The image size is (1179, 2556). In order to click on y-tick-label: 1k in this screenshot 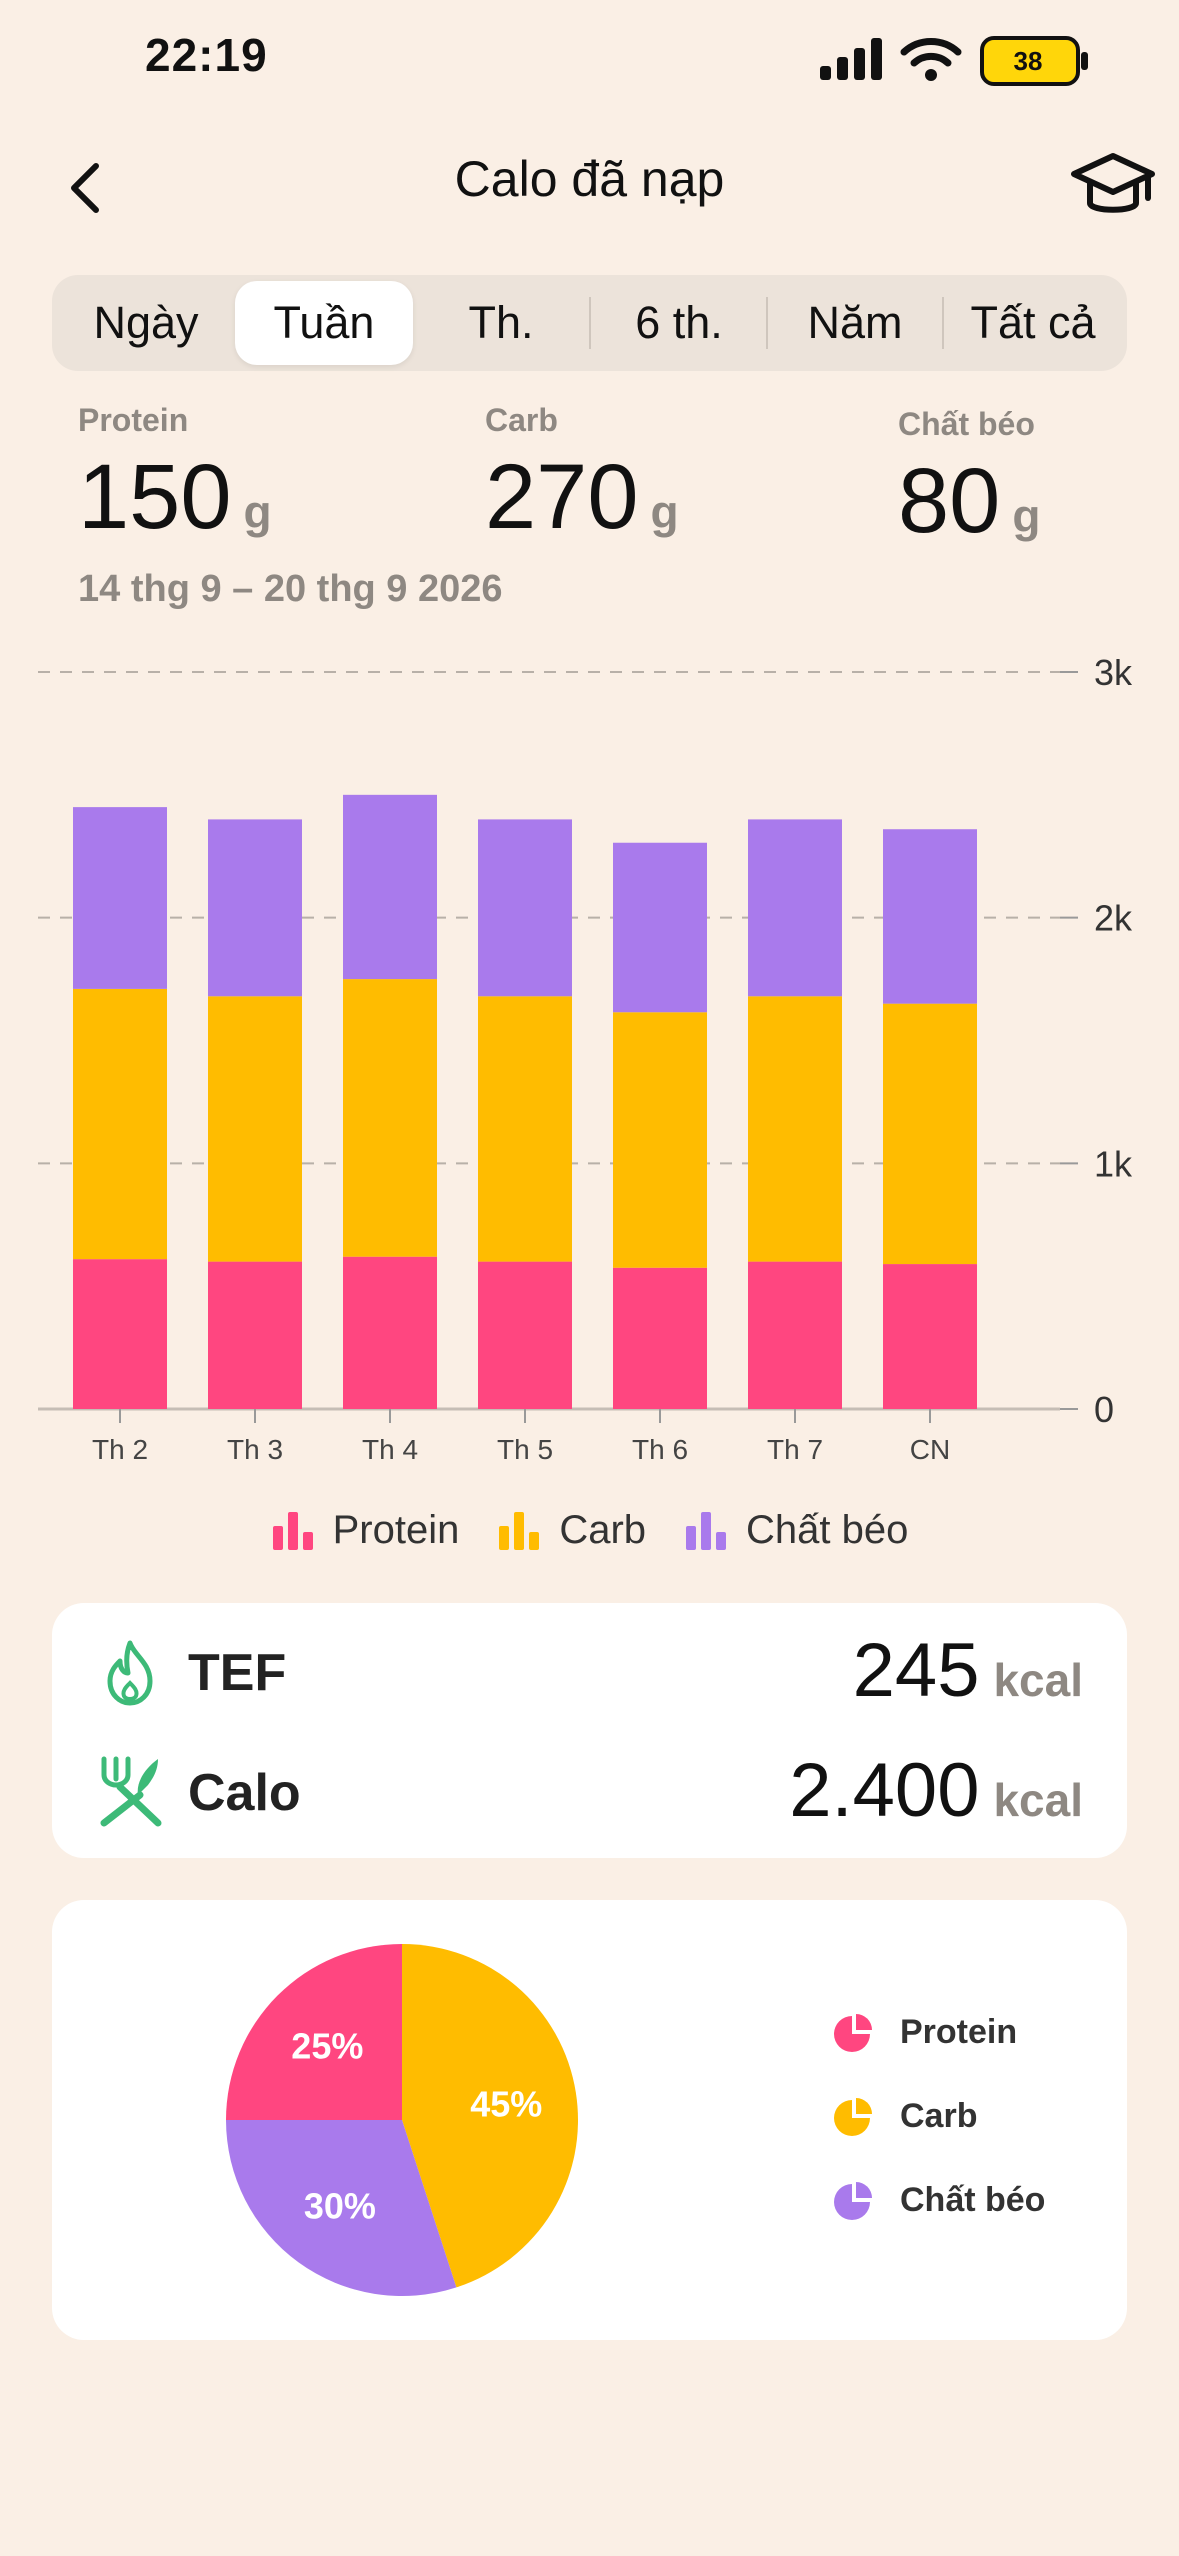, I will do `click(1113, 1163)`.